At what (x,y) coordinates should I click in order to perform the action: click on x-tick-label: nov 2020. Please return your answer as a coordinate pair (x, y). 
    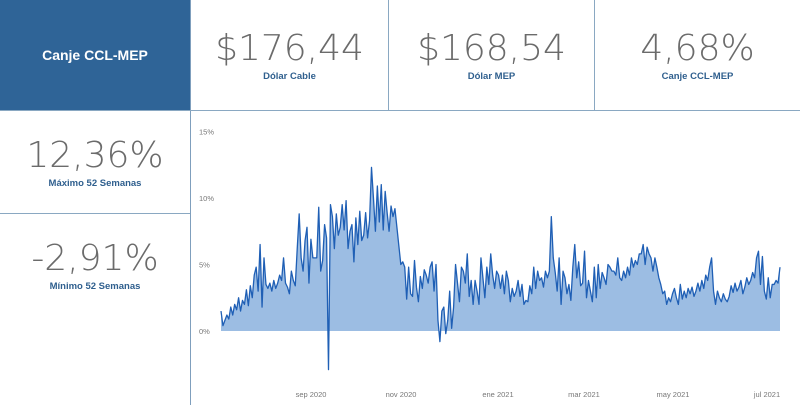
    Looking at the image, I should click on (401, 394).